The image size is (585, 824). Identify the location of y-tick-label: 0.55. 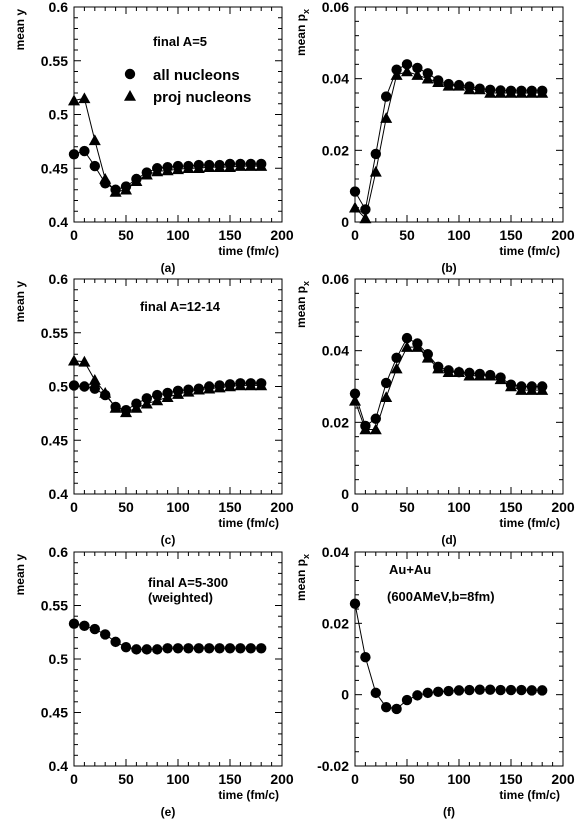
(54, 61).